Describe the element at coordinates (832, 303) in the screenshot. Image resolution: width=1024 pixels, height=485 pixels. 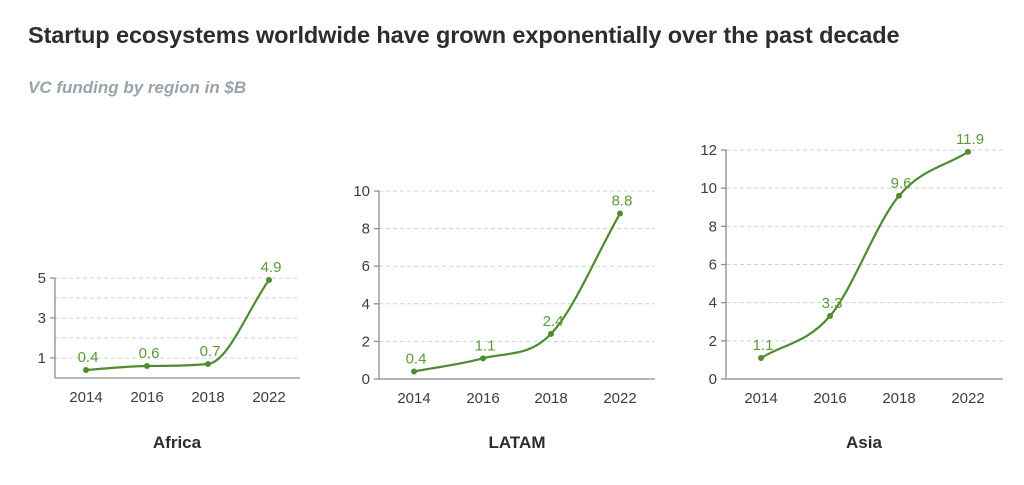
I see `data-label: 3.3` at that location.